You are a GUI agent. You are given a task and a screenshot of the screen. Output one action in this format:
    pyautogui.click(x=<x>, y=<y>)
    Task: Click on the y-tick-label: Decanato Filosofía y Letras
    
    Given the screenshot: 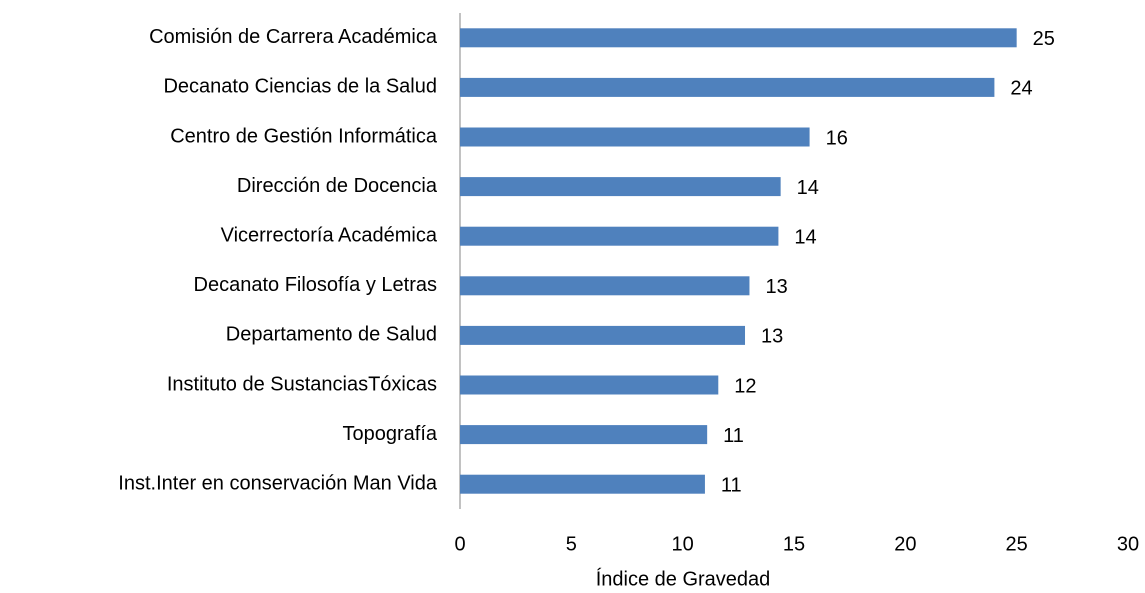 What is the action you would take?
    pyautogui.click(x=315, y=285)
    